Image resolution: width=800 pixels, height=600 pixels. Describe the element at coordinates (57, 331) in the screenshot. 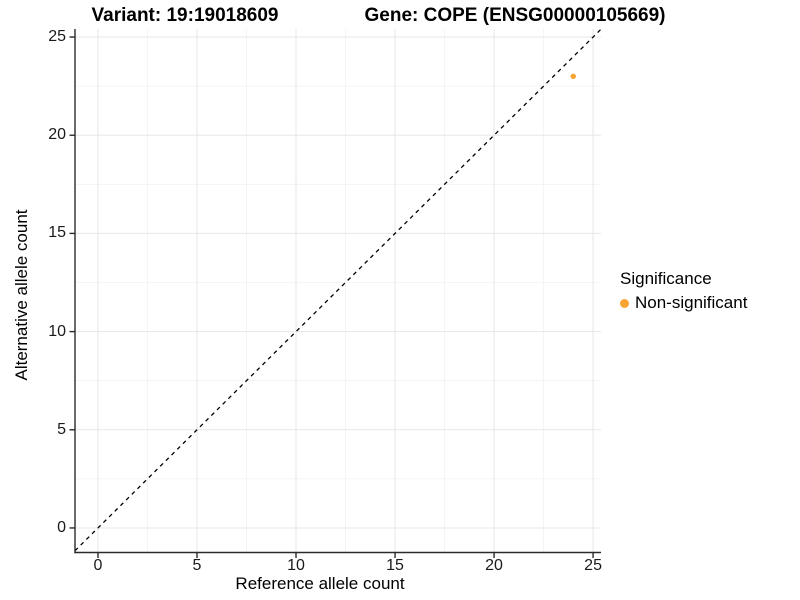

I see `y-tick-label: 10` at that location.